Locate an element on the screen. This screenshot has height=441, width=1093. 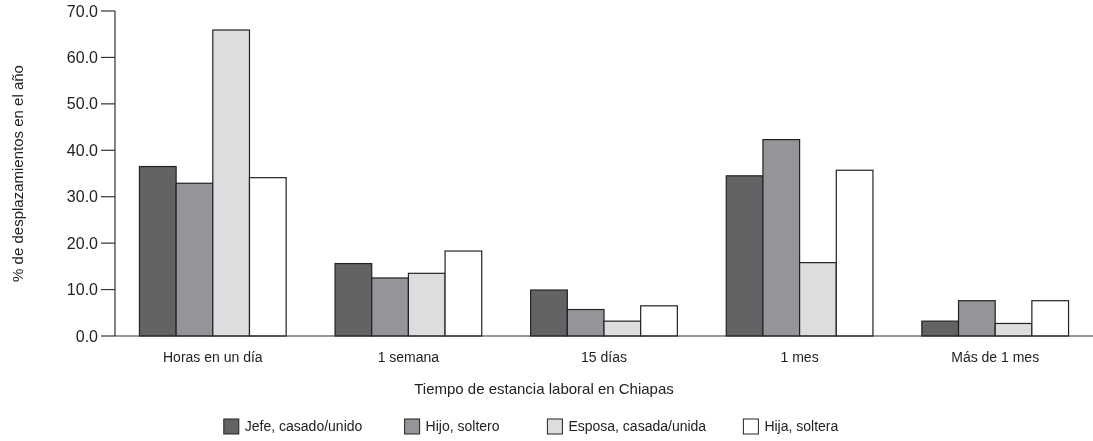
x-tick-label: Más de 1 mes is located at coordinates (995, 357).